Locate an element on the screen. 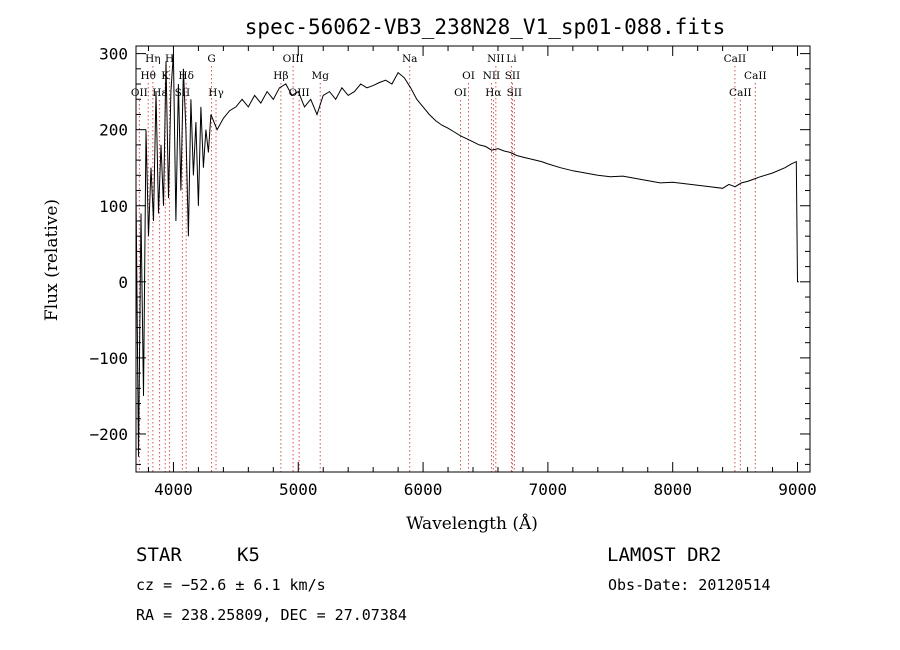  object-subclass: K5 is located at coordinates (248, 555).